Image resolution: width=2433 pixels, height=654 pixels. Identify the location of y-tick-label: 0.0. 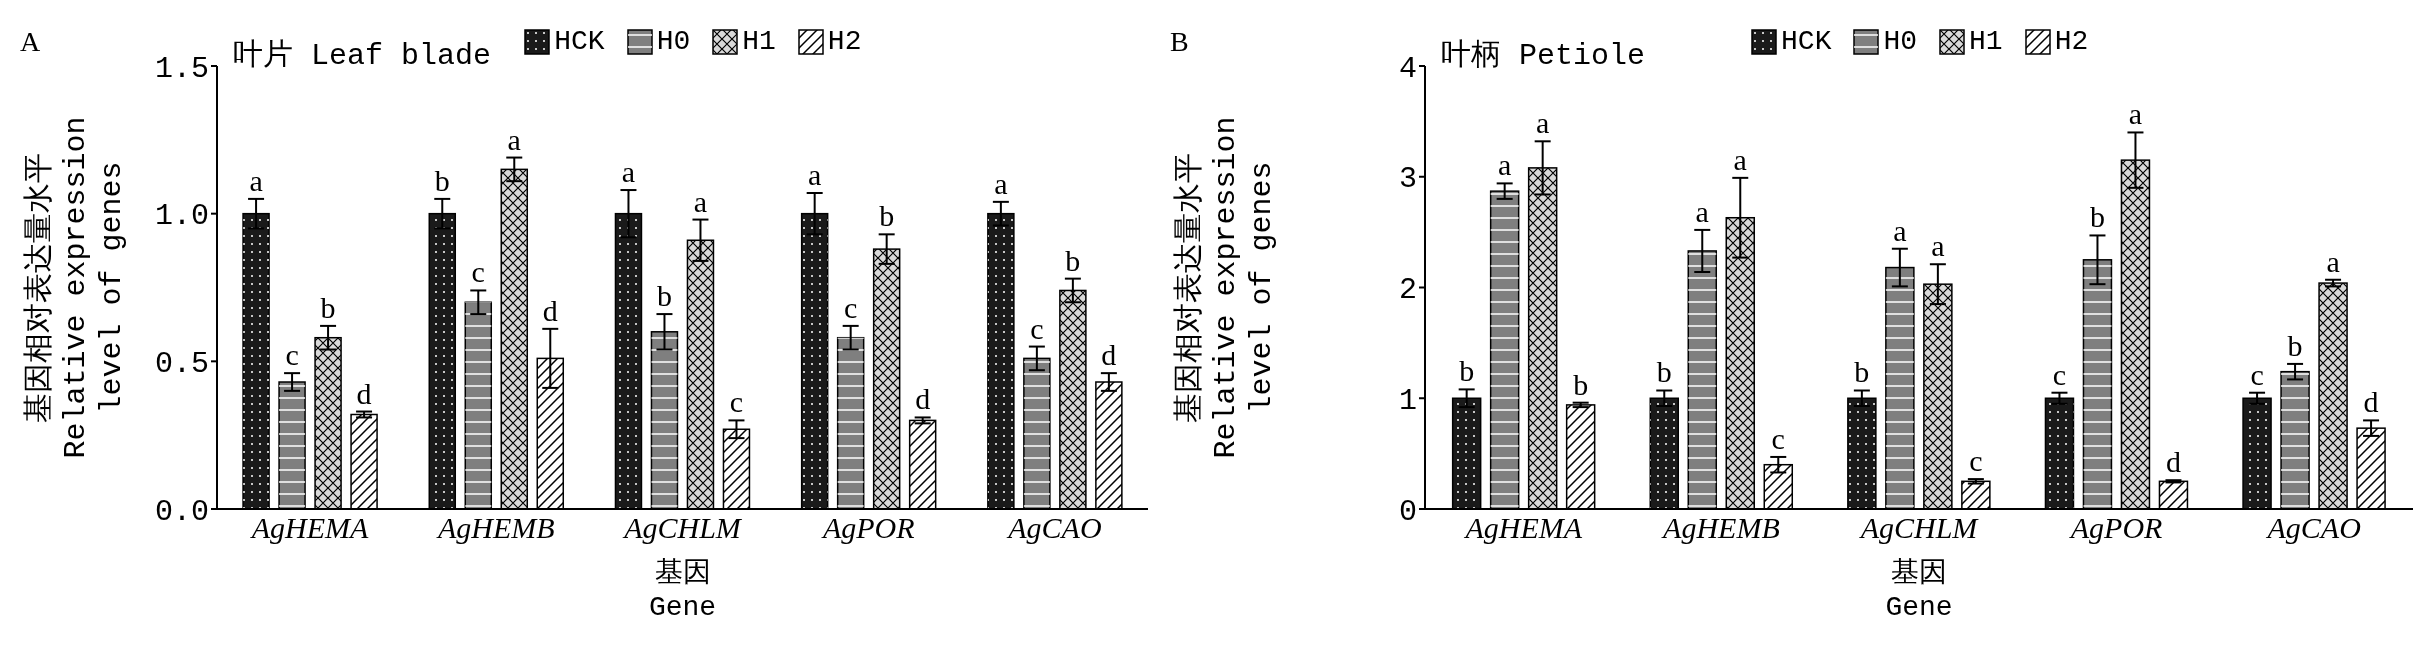
(181, 511).